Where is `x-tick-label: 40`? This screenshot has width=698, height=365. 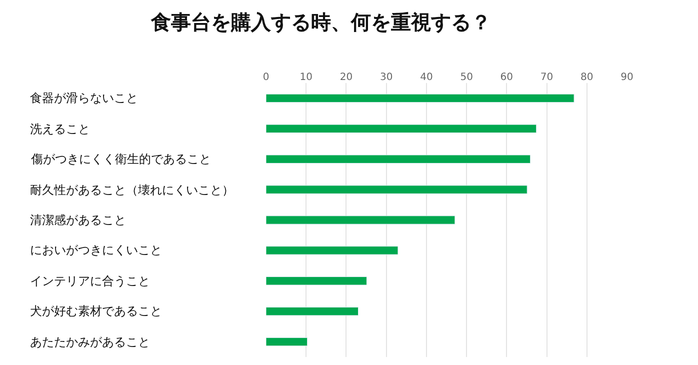 x-tick-label: 40 is located at coordinates (426, 77).